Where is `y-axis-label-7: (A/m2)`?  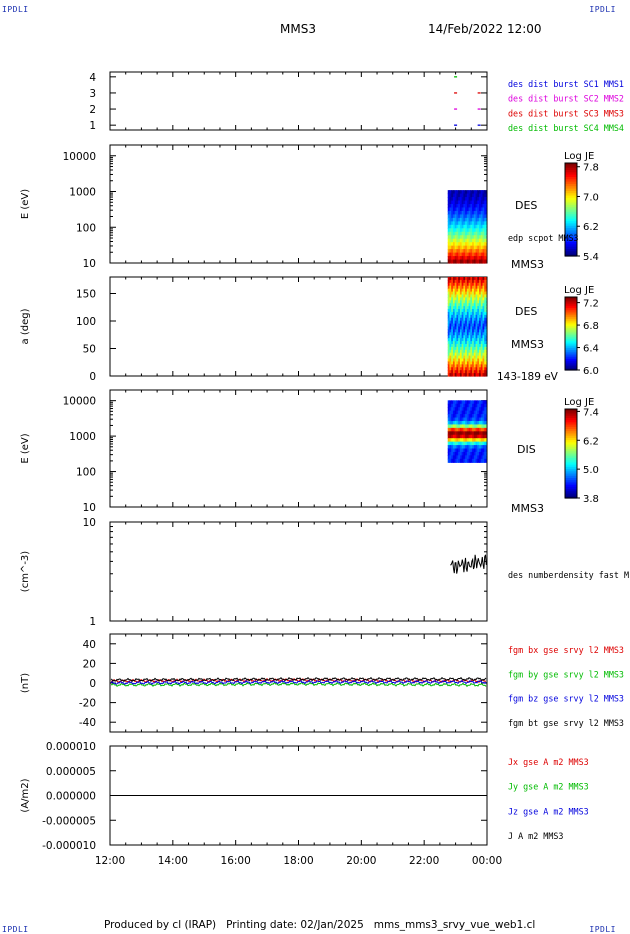
y-axis-label-7: (A/m2) is located at coordinates (25, 795).